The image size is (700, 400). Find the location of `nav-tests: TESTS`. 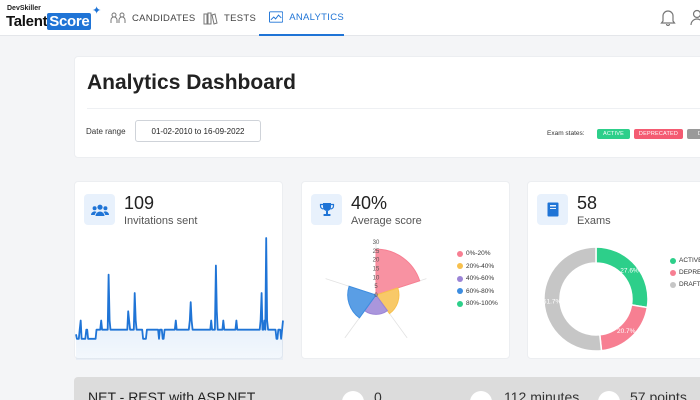

nav-tests: TESTS is located at coordinates (229, 18).